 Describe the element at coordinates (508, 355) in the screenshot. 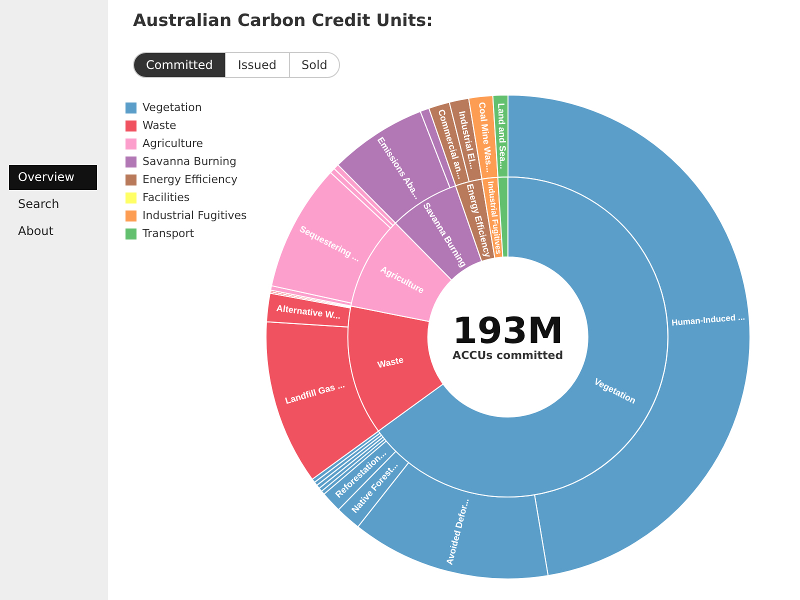

I see `text: ACCUs committed` at that location.